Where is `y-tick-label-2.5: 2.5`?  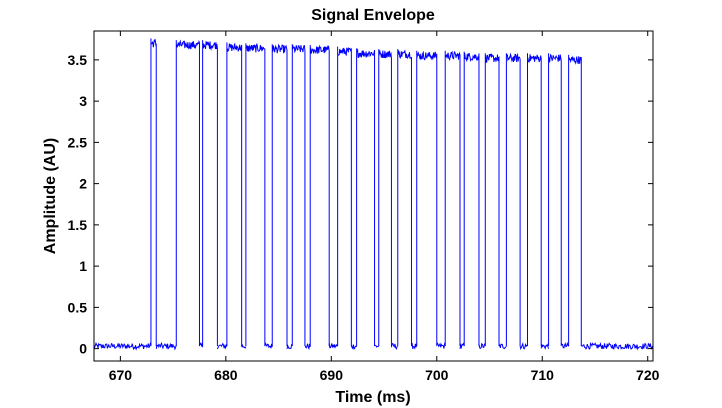 y-tick-label-2.5: 2.5 is located at coordinates (78, 142).